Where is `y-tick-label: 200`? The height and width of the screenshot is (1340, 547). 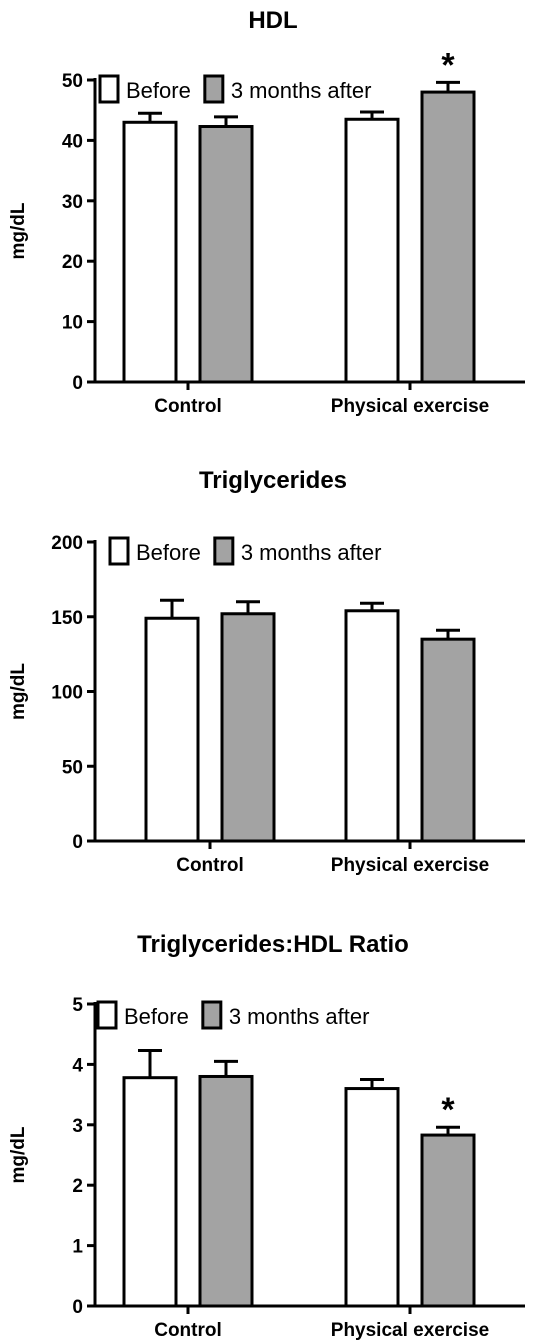 y-tick-label: 200 is located at coordinates (67, 543).